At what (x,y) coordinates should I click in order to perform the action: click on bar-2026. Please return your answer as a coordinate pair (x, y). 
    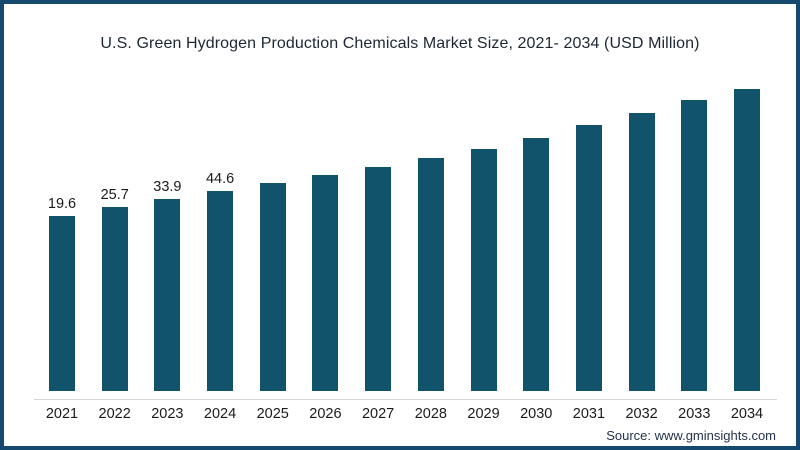
    Looking at the image, I should click on (325, 283).